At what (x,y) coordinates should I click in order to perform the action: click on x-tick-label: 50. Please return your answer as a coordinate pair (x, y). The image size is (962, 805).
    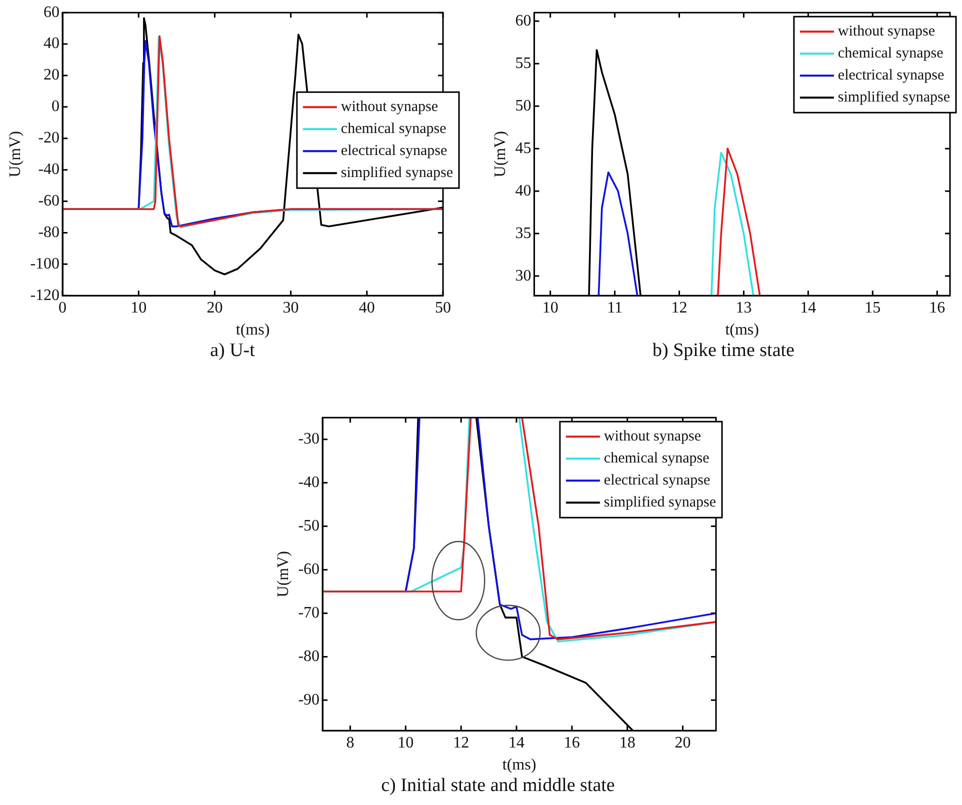
    Looking at the image, I should click on (443, 307).